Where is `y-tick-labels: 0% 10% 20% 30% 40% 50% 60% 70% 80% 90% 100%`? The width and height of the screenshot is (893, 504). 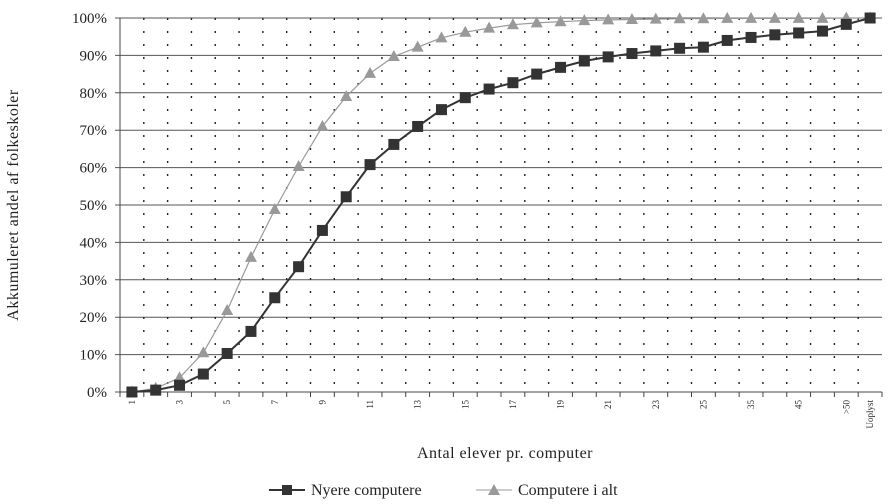
y-tick-labels: 0% 10% 20% 30% 40% 50% 60% 70% 80% 90% 100% is located at coordinates (89, 206).